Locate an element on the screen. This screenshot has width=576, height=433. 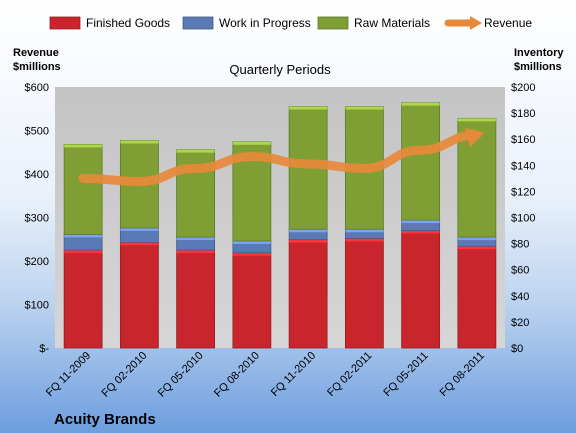
right-tick-label: $80 is located at coordinates (520, 245).